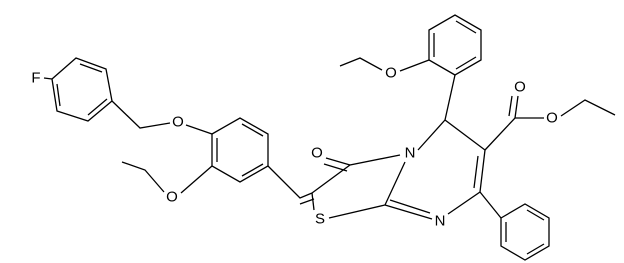  What do you see at coordinates (320, 219) in the screenshot?
I see `atom-label: S` at bounding box center [320, 219].